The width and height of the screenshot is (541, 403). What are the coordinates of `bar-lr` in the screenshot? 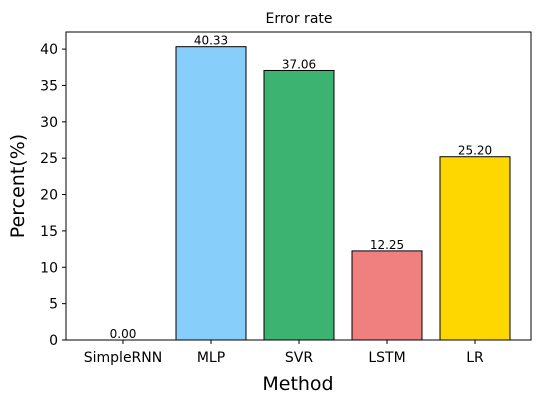 It's located at (475, 248).